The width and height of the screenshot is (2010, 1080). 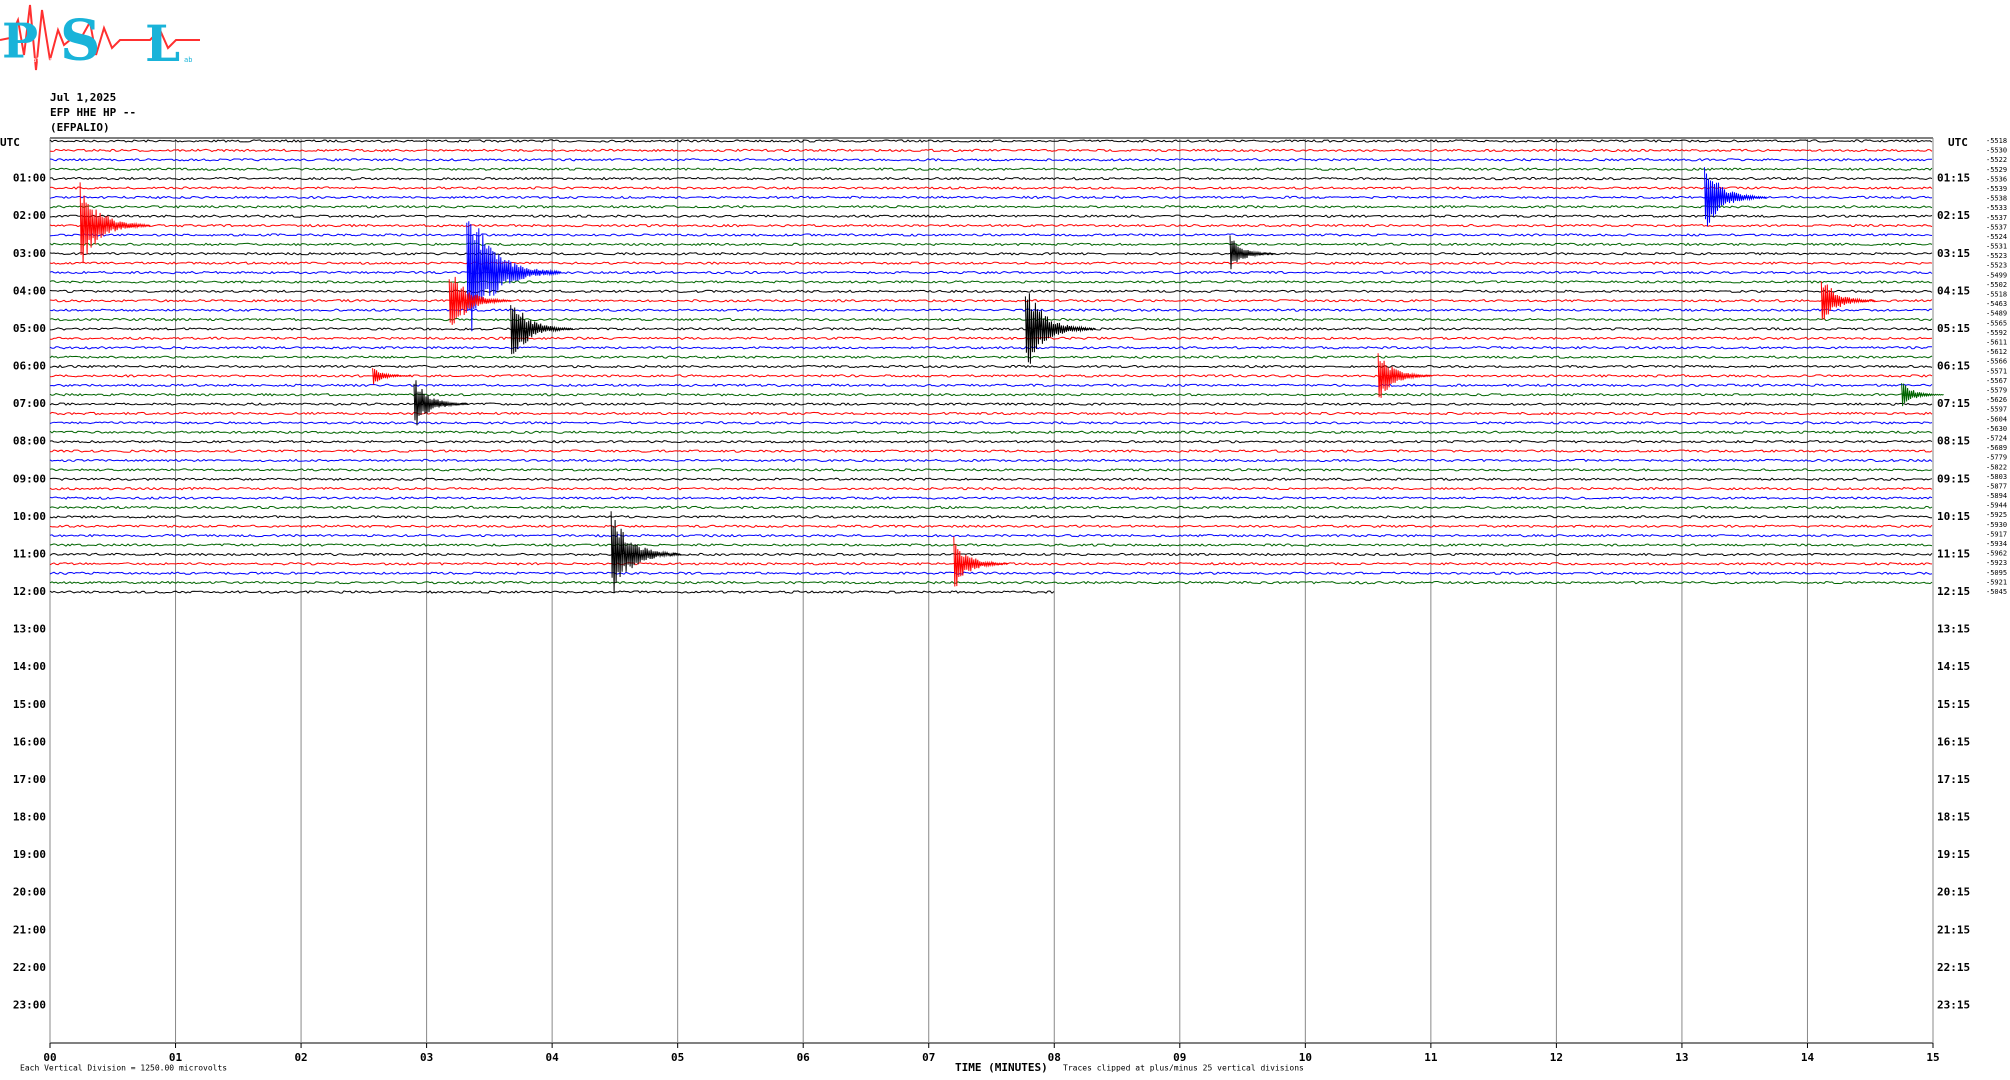 What do you see at coordinates (93, 112) in the screenshot?
I see `station: EFP HHE HP --` at bounding box center [93, 112].